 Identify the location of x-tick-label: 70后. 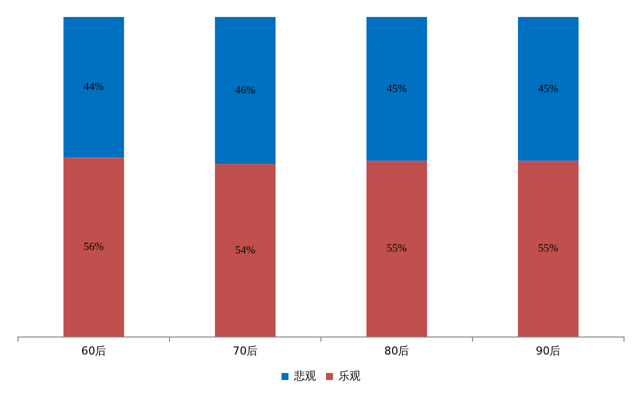
(245, 351).